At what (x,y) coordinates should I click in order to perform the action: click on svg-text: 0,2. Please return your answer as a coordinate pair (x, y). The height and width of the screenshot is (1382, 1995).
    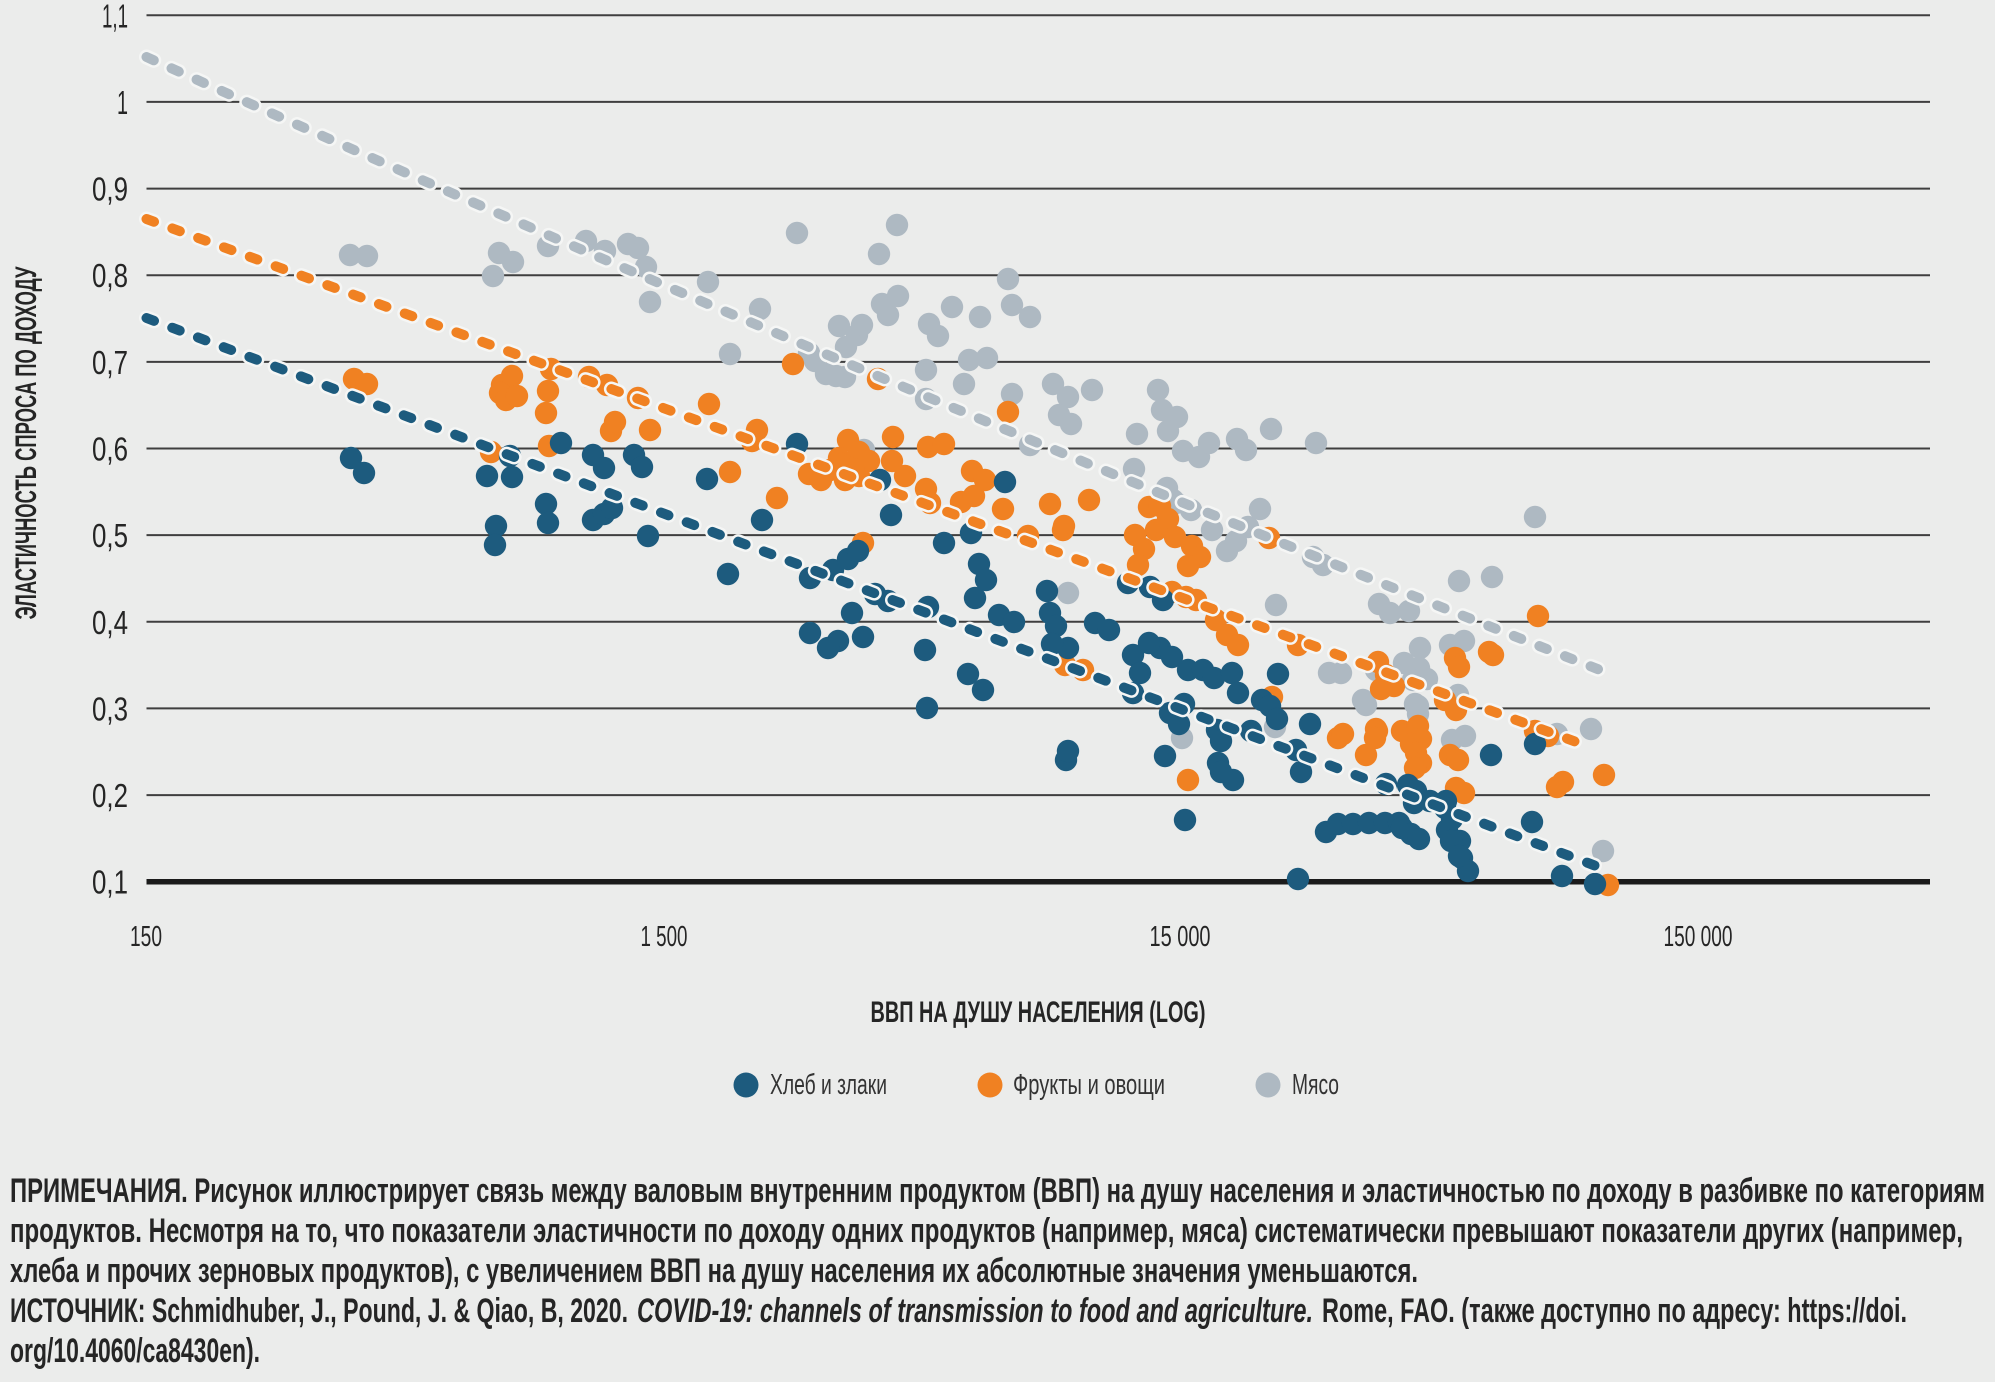
    Looking at the image, I should click on (110, 795).